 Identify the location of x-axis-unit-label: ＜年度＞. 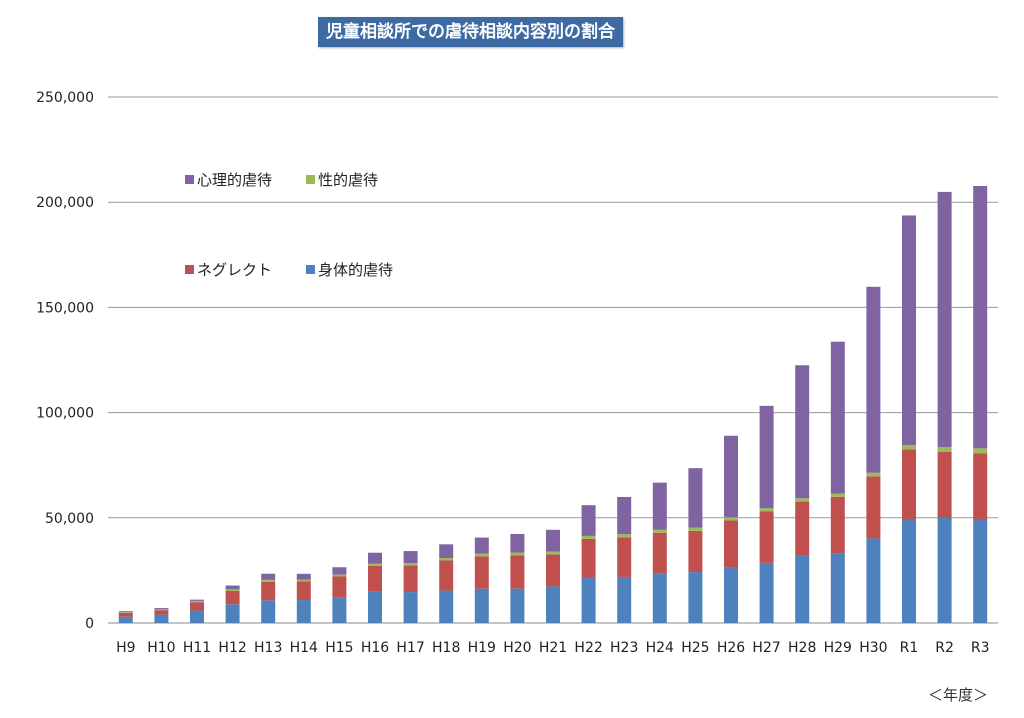
(958, 695).